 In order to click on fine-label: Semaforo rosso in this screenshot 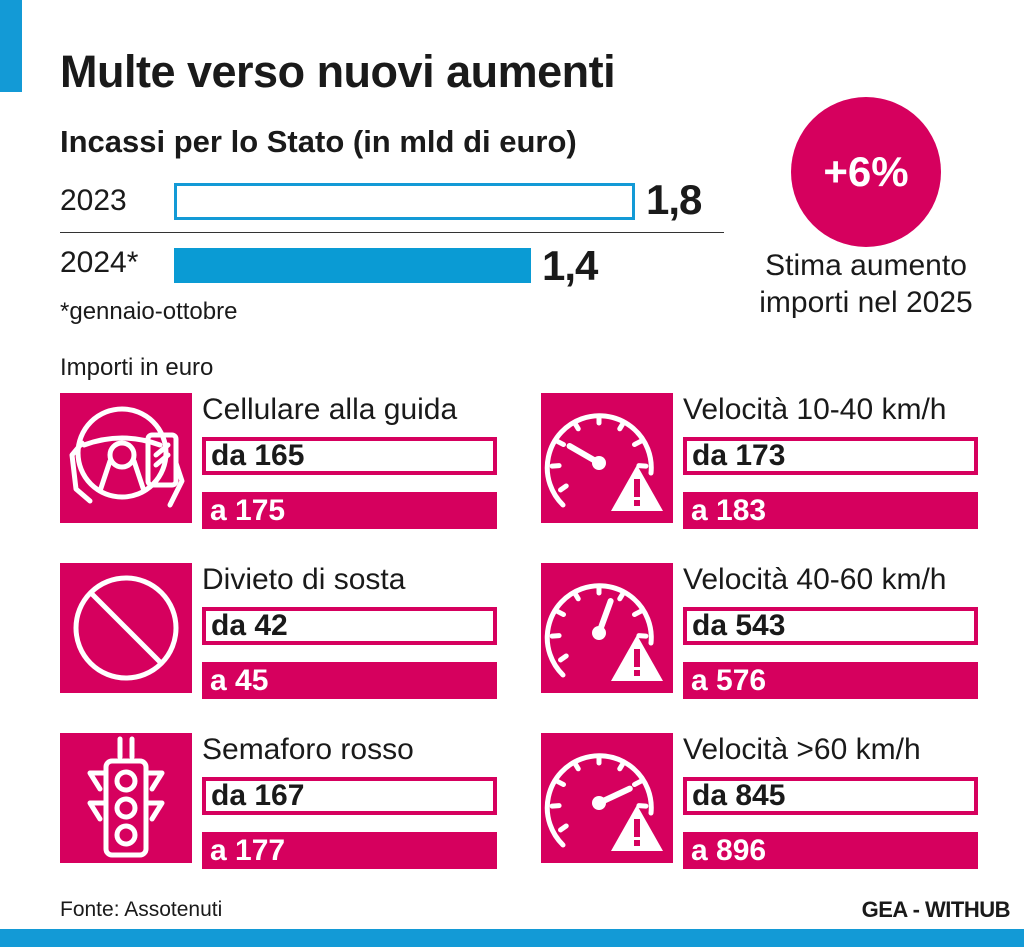, I will do `click(308, 749)`.